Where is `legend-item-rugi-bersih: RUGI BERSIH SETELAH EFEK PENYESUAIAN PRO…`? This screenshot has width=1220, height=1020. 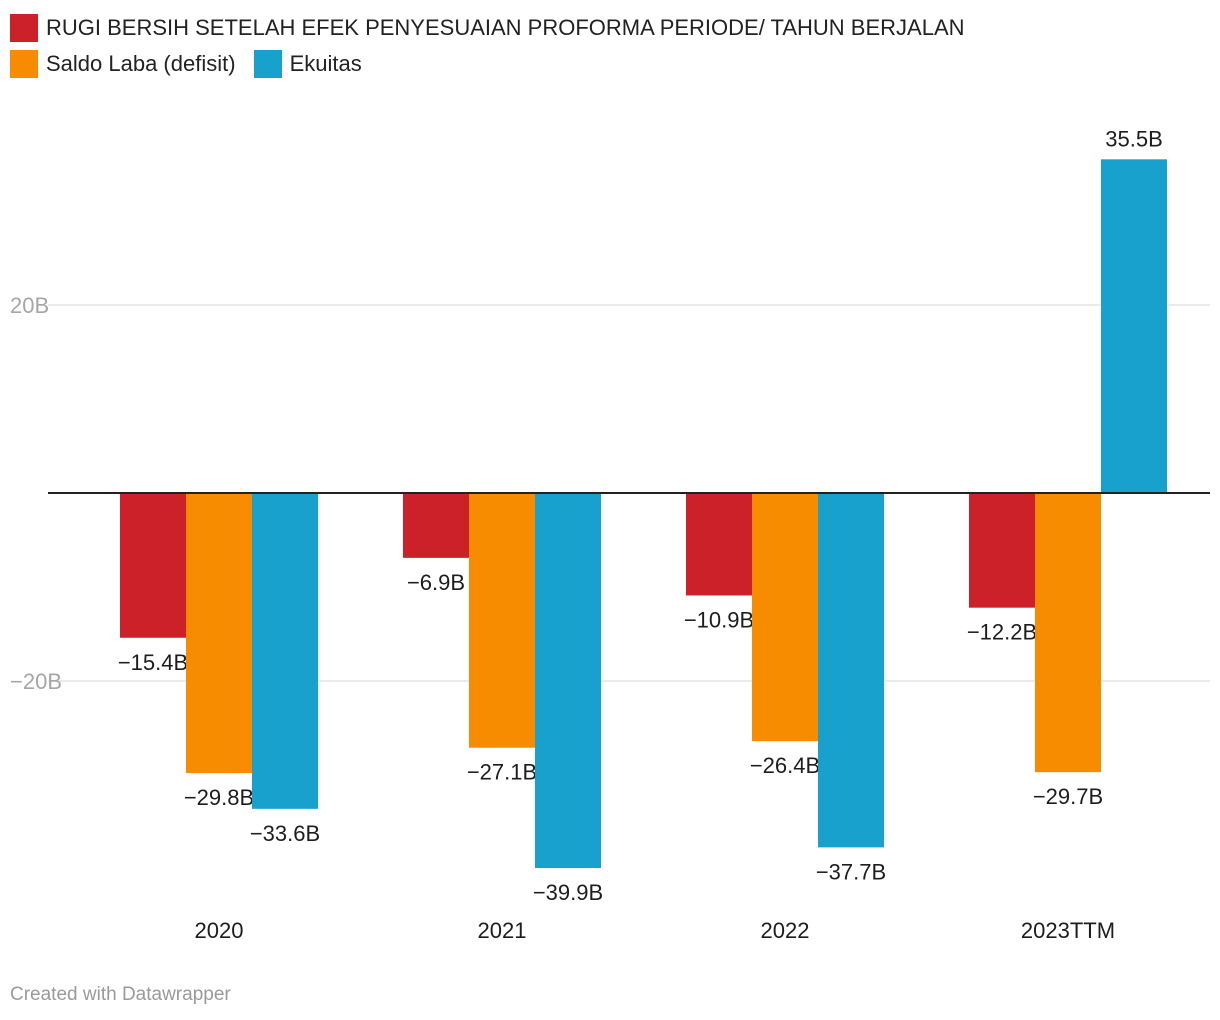
legend-item-rugi-bersih: RUGI BERSIH SETELAH EFEK PENYESUAIAN PRO… is located at coordinates (487, 28).